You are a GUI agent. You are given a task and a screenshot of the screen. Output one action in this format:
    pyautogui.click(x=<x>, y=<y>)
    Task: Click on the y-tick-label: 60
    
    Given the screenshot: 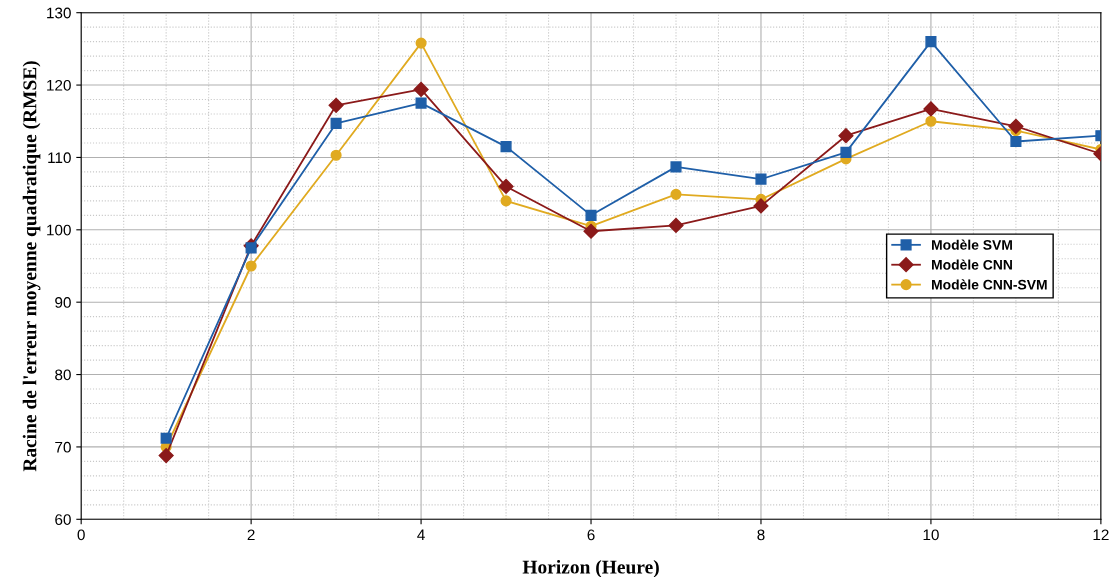 What is the action you would take?
    pyautogui.click(x=63, y=519)
    